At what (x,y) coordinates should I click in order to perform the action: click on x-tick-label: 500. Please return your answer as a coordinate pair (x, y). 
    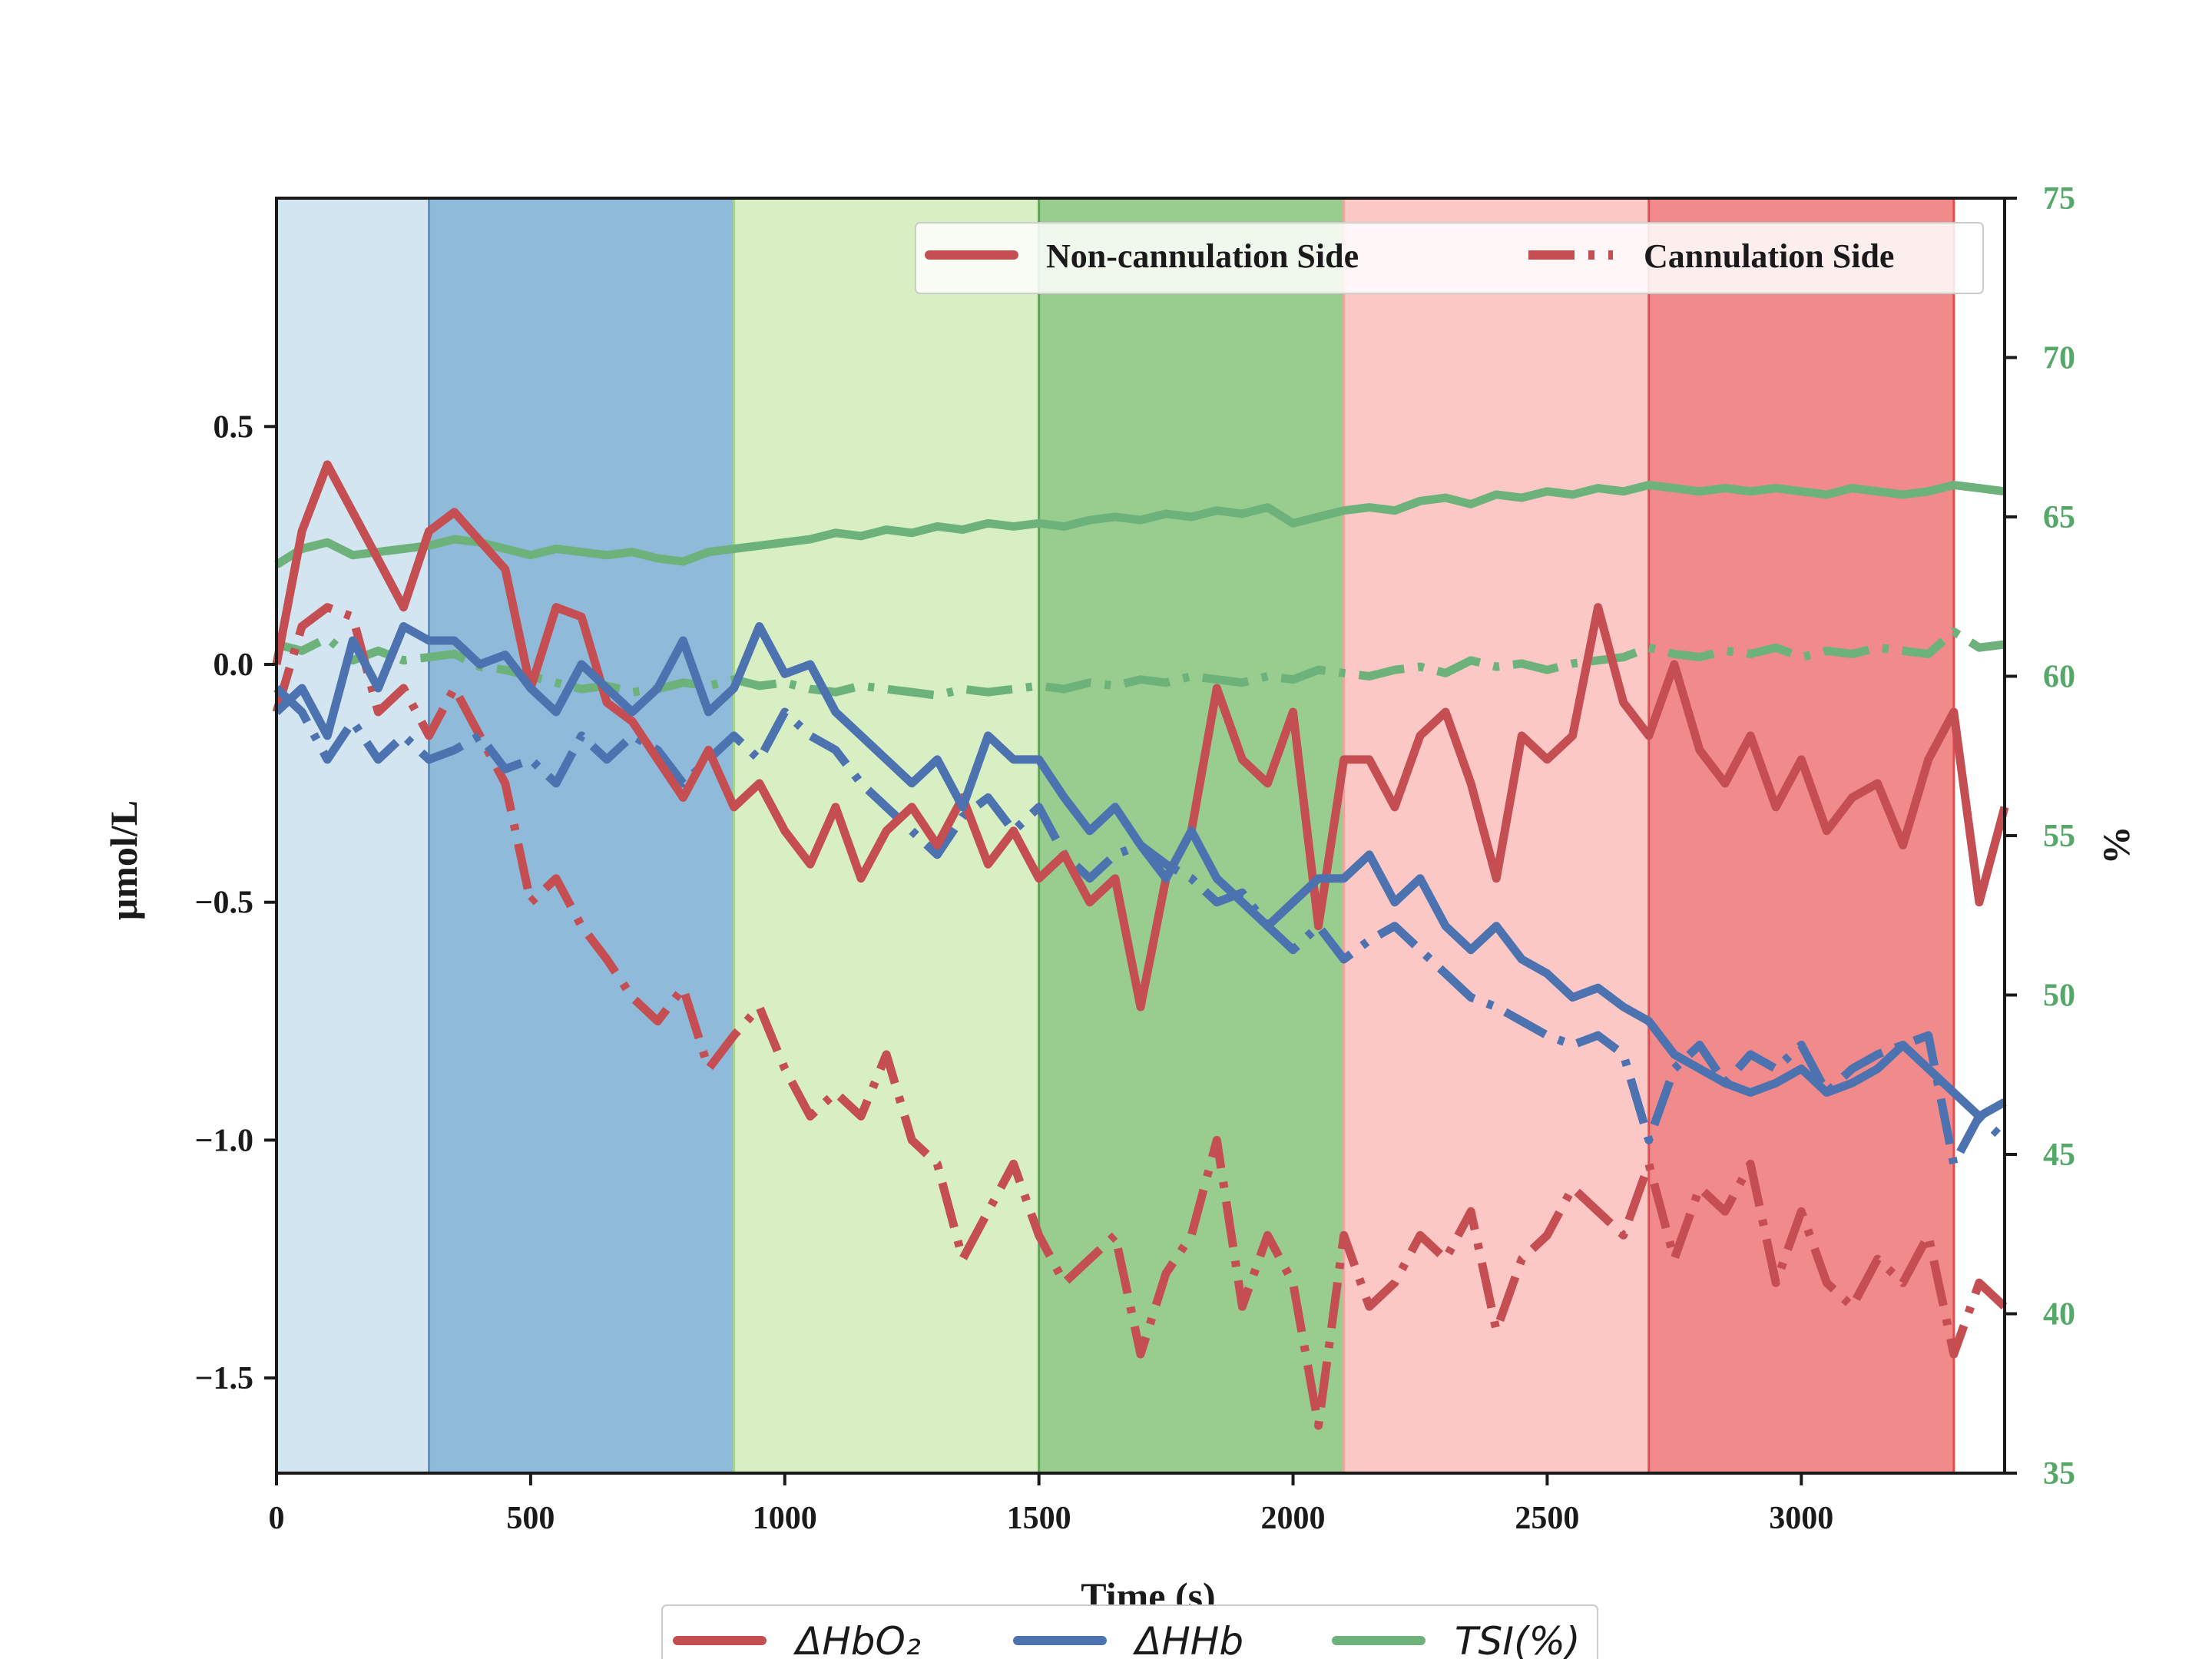
    Looking at the image, I should click on (530, 1519).